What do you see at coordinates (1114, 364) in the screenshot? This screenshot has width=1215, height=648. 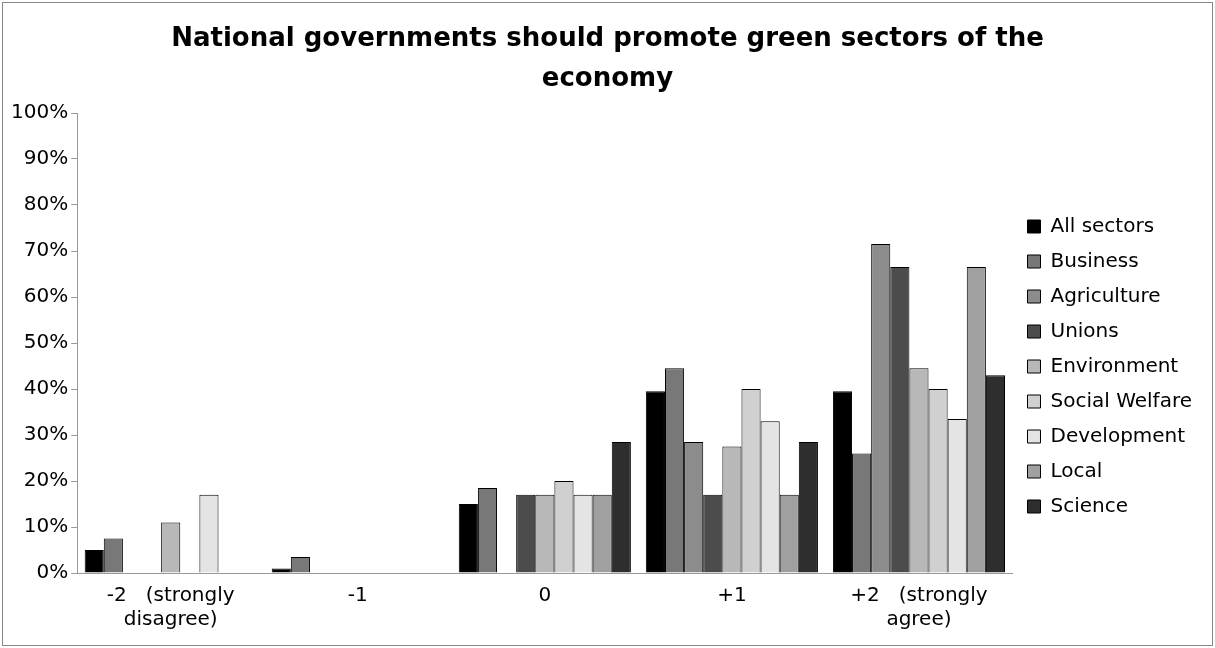 I see `legend-label: Environment` at bounding box center [1114, 364].